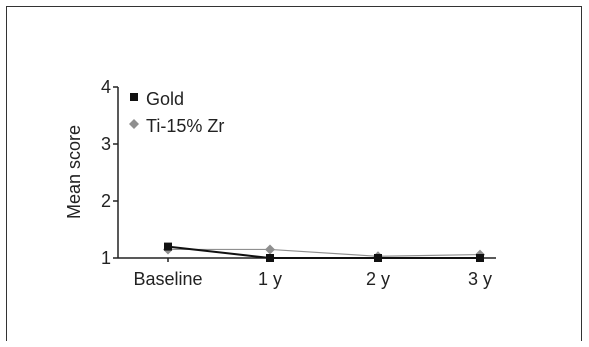  Describe the element at coordinates (106, 201) in the screenshot. I see `y-tick-label: 2` at that location.